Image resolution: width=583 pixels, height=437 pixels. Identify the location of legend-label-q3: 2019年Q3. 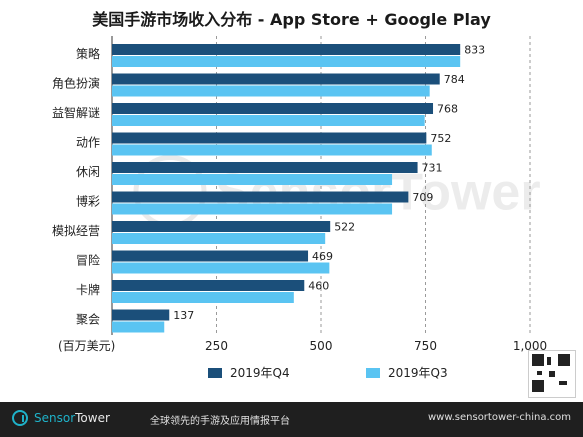
(418, 373).